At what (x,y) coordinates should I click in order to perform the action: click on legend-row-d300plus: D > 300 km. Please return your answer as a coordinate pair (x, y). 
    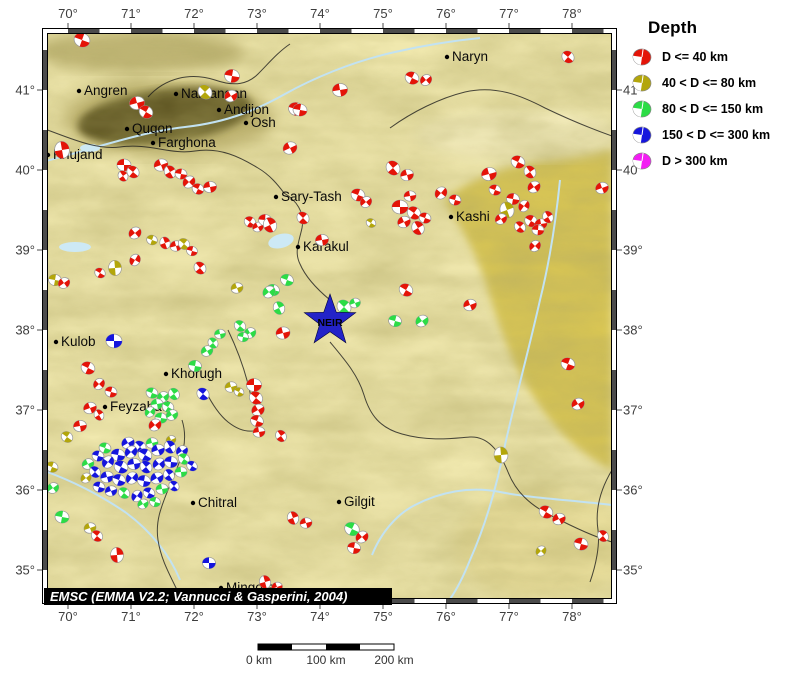
    Looking at the image, I should click on (715, 161).